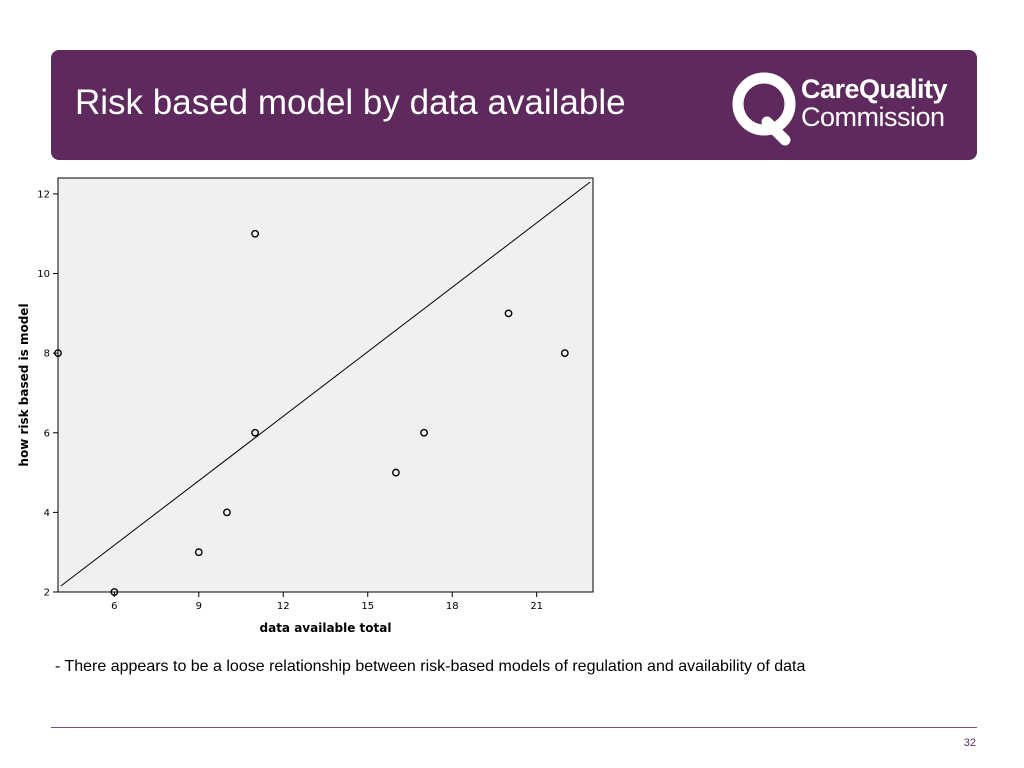 Image resolution: width=1024 pixels, height=768 pixels. I want to click on x-tick-label: 9, so click(199, 606).